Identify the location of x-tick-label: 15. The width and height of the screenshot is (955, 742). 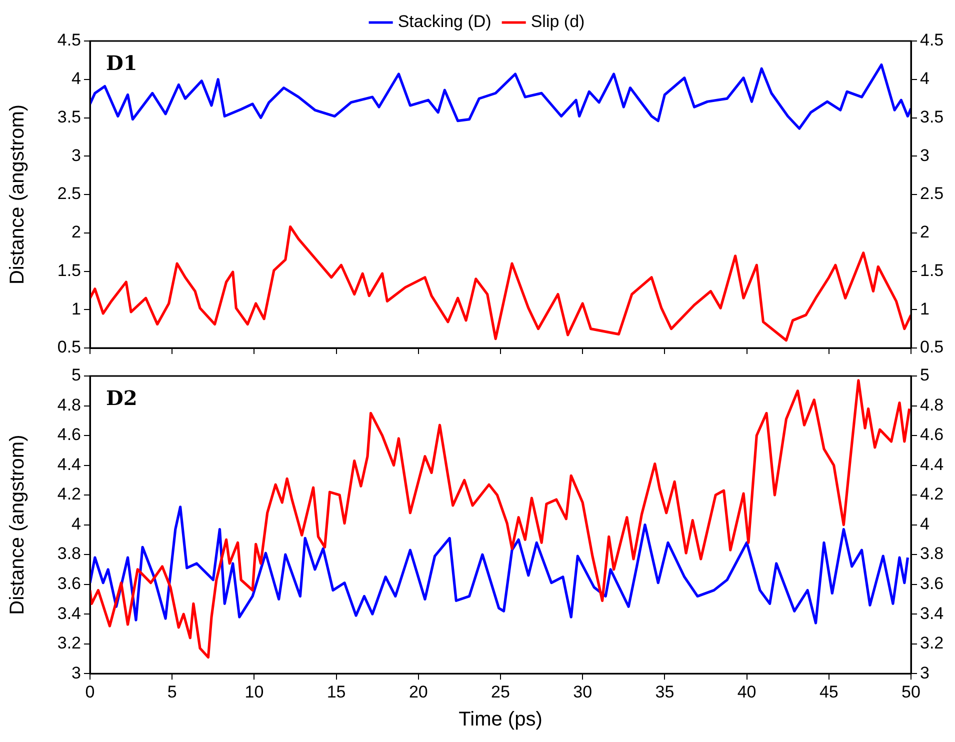
(336, 692).